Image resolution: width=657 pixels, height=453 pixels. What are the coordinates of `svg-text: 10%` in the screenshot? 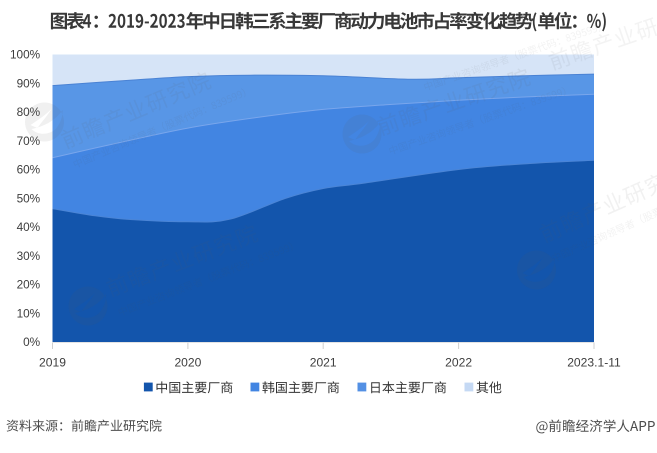 It's located at (29, 313).